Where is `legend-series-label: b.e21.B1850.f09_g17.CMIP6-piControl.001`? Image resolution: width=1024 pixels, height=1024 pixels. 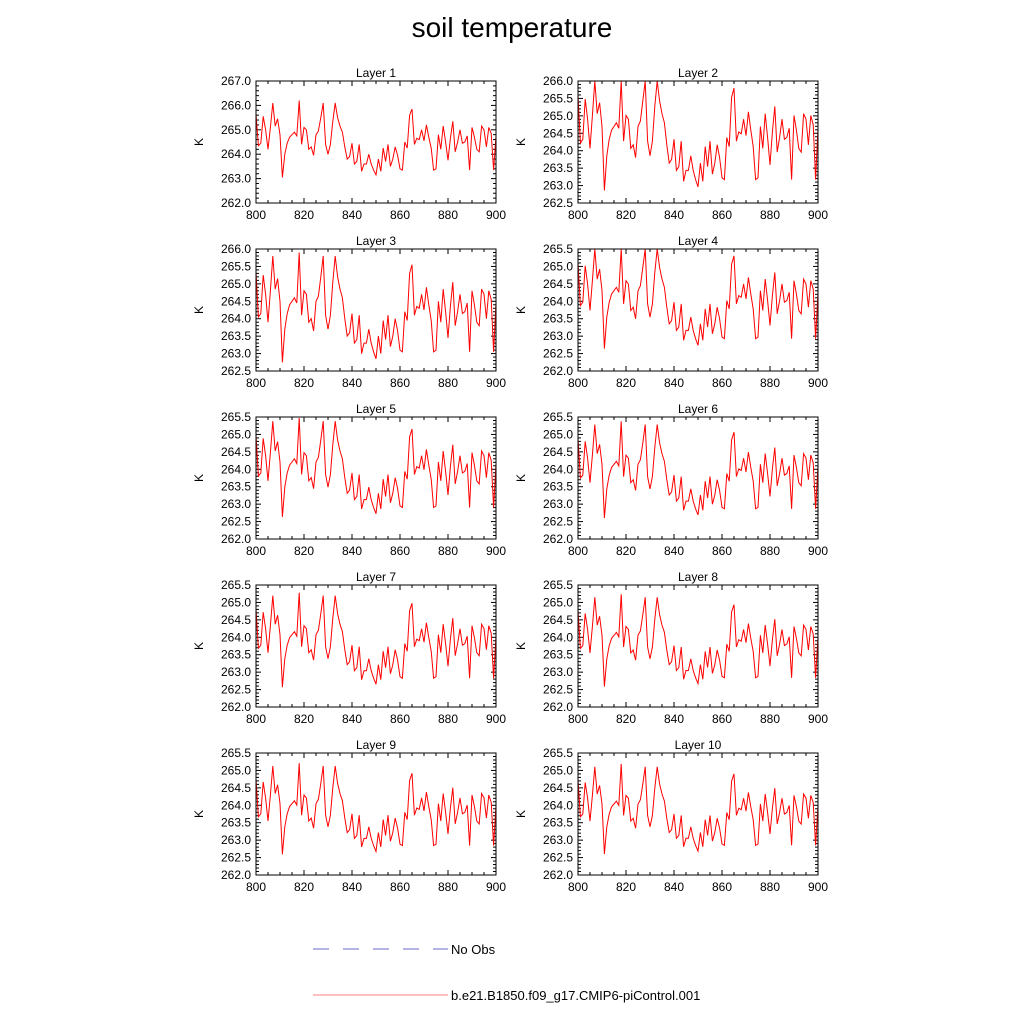 legend-series-label: b.e21.B1850.f09_g17.CMIP6-piControl.001 is located at coordinates (575, 995).